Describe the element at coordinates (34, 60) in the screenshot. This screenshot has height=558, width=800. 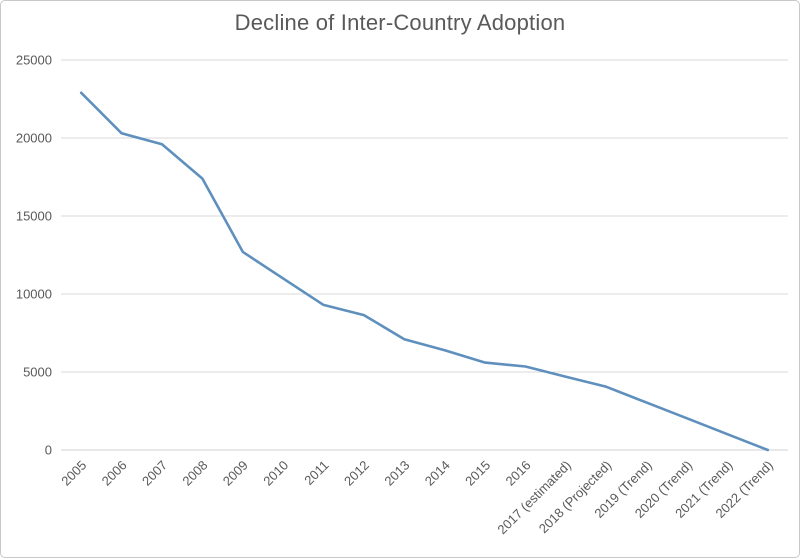
I see `y-tick-label: 25000` at that location.